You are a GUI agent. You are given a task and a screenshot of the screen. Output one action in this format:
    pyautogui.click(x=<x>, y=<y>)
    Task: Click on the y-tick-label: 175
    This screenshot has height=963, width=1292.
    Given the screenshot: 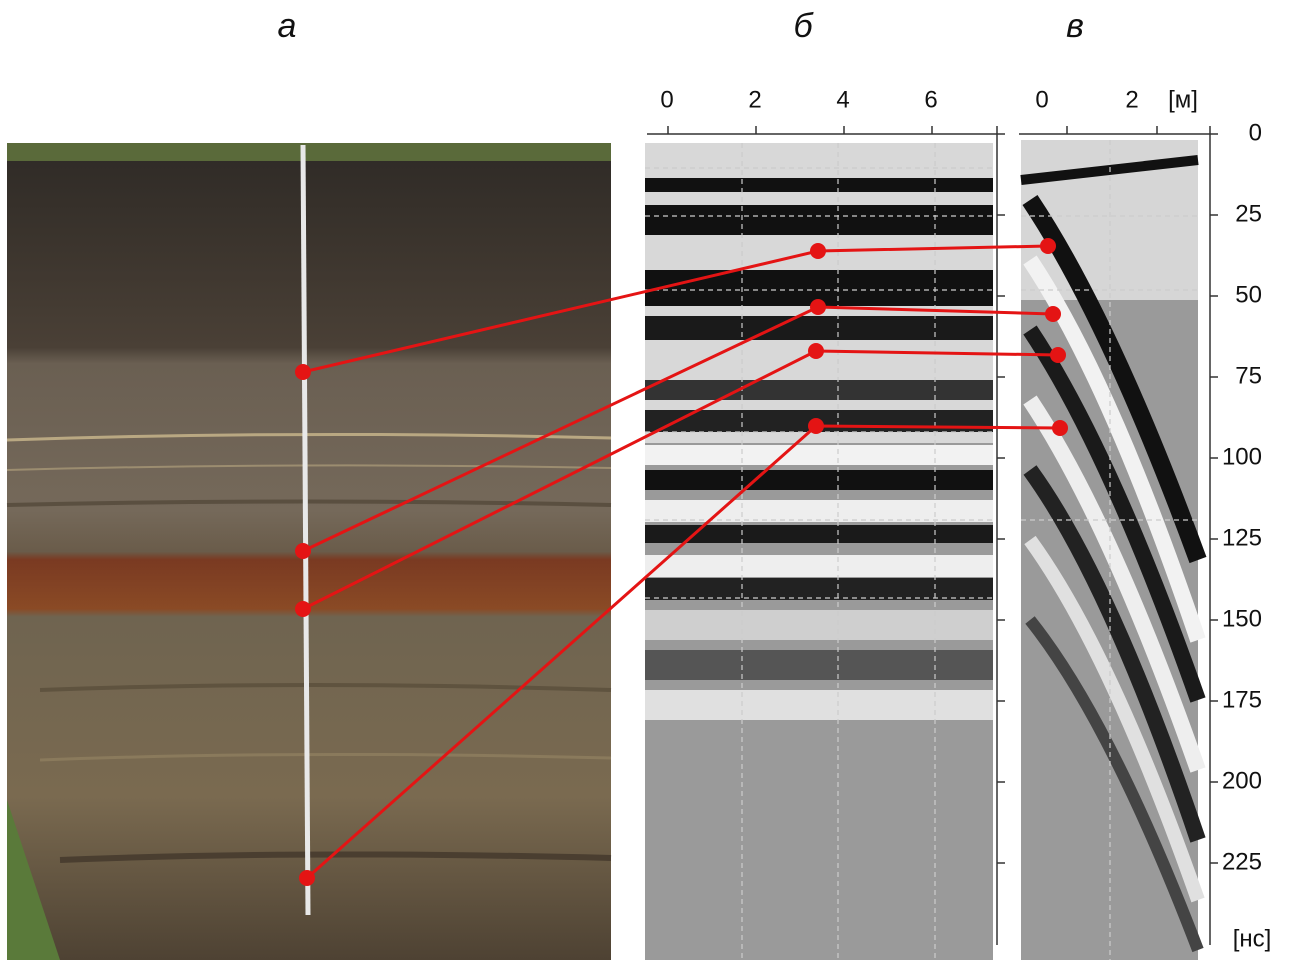 What is the action you would take?
    pyautogui.click(x=1242, y=699)
    